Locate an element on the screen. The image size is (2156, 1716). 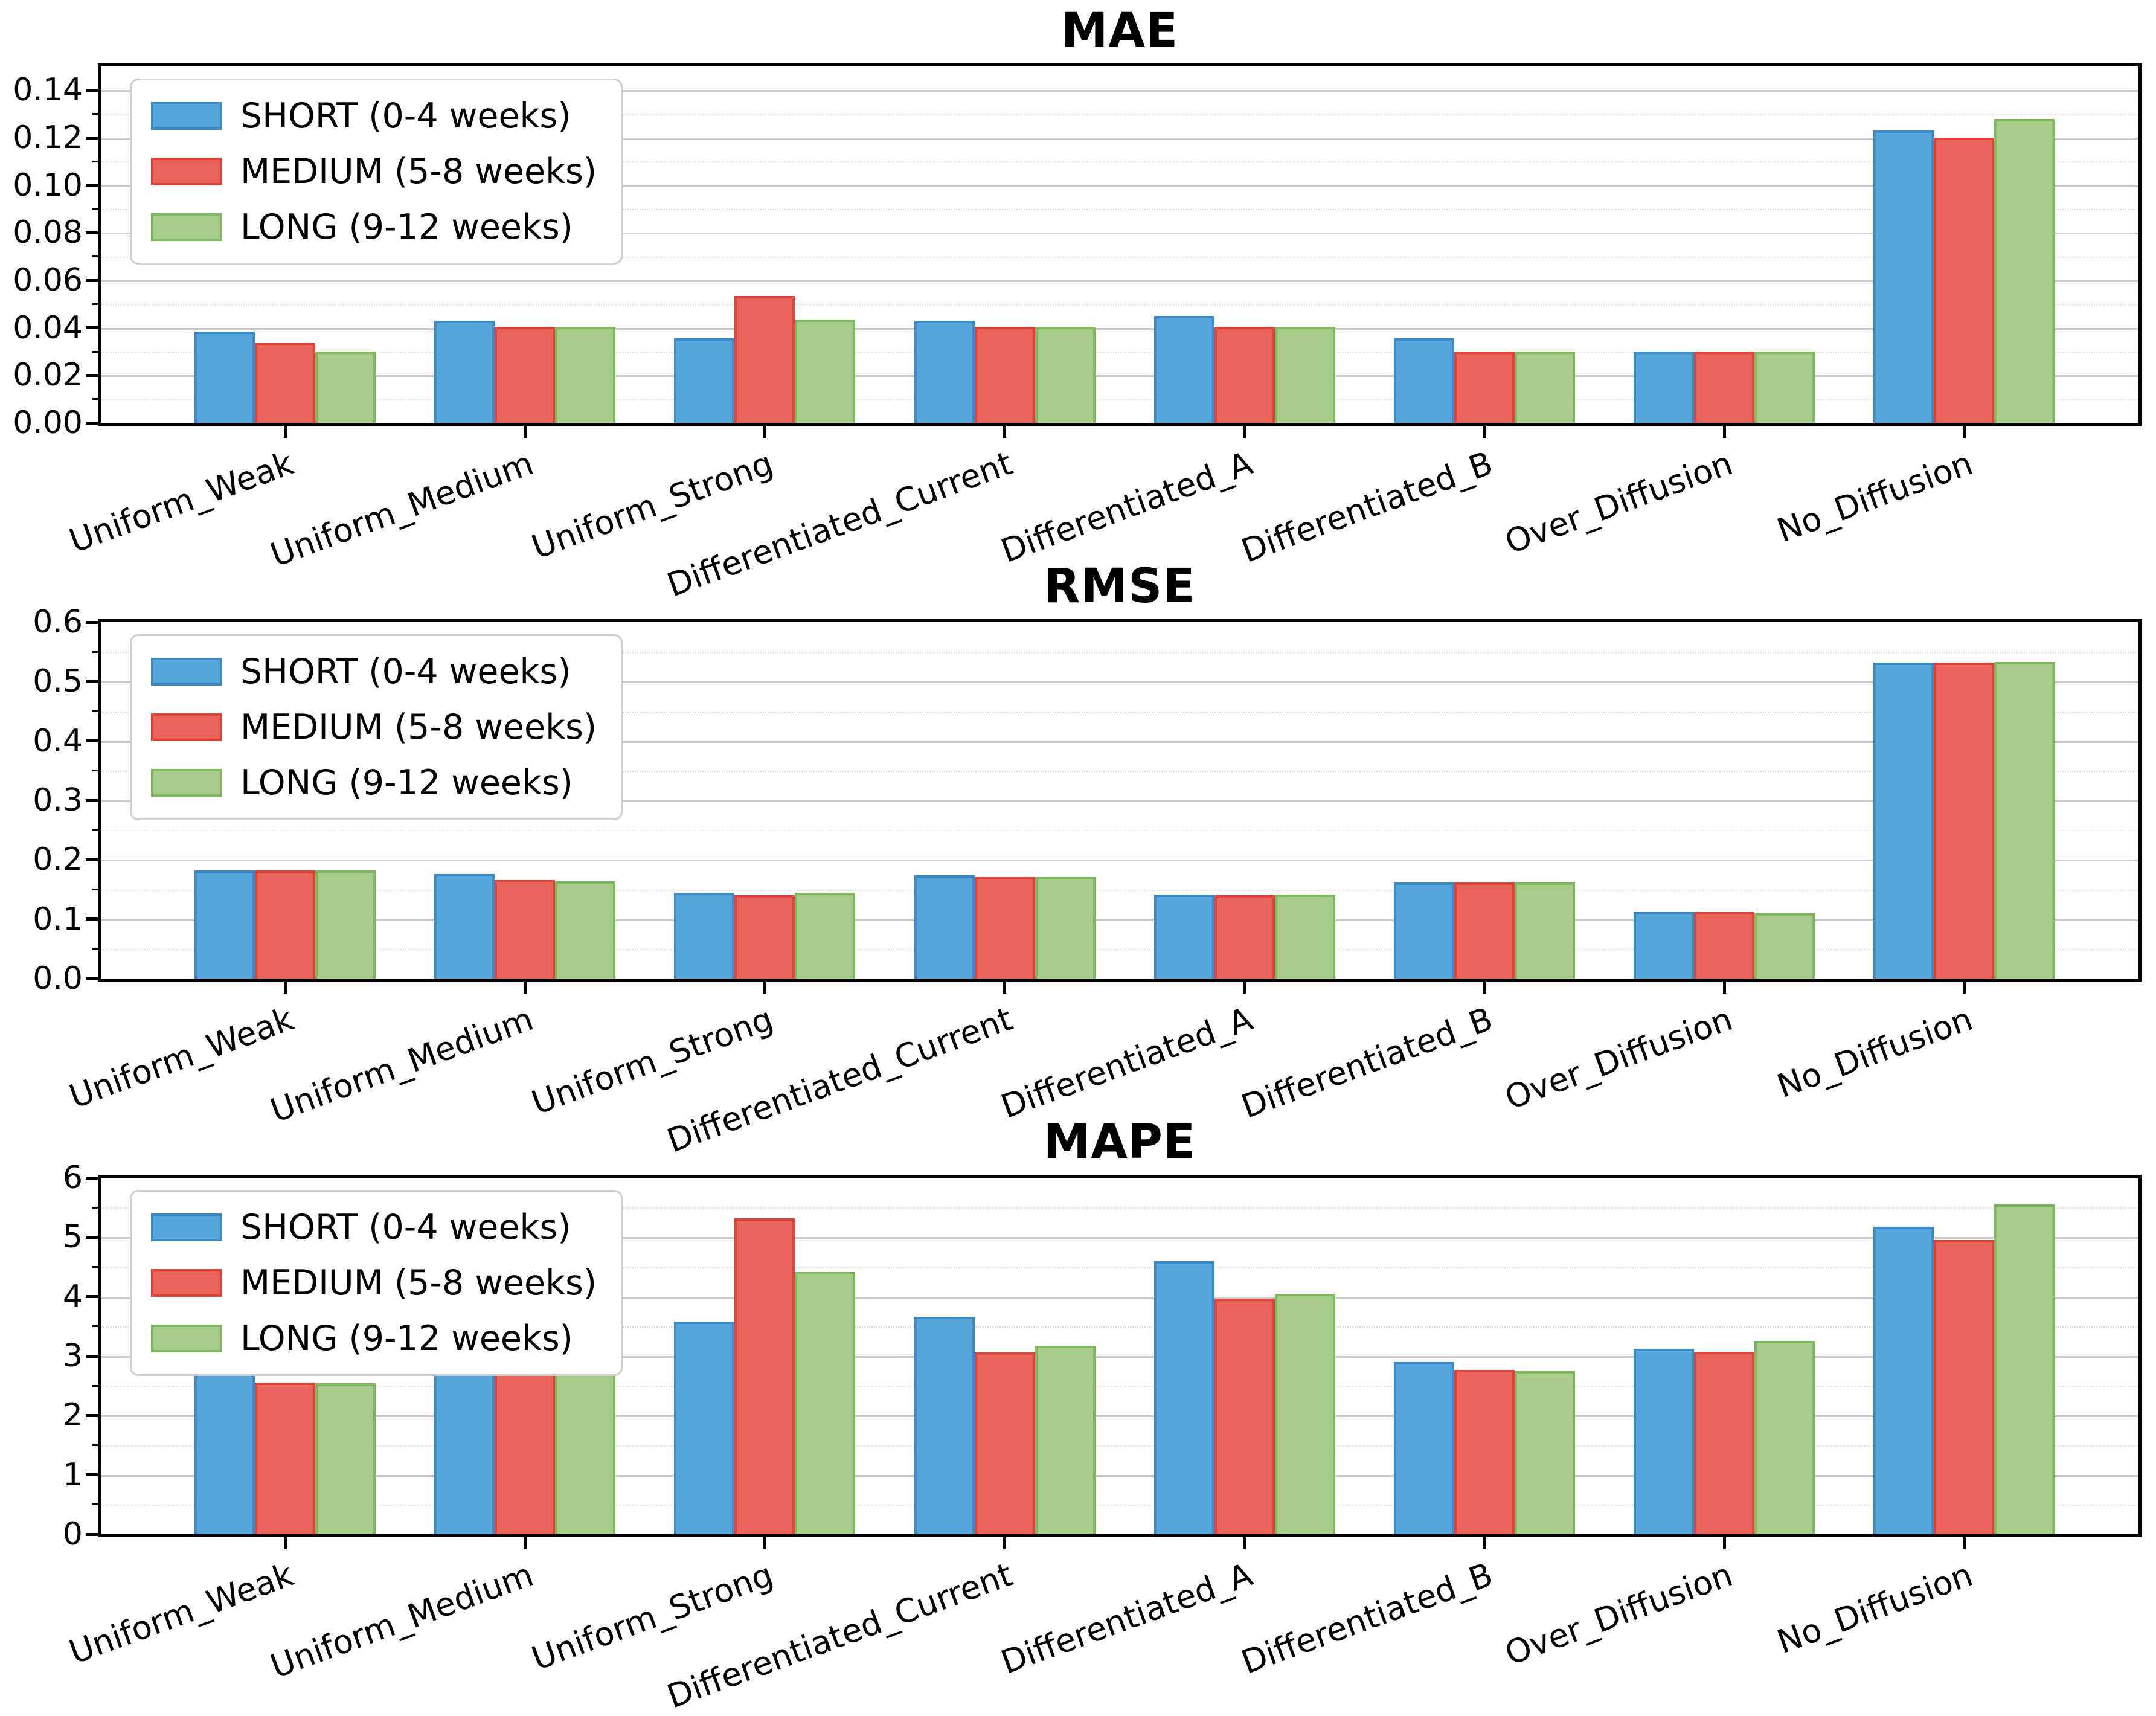
bar-short-uniform_weak is located at coordinates (224, 1453).